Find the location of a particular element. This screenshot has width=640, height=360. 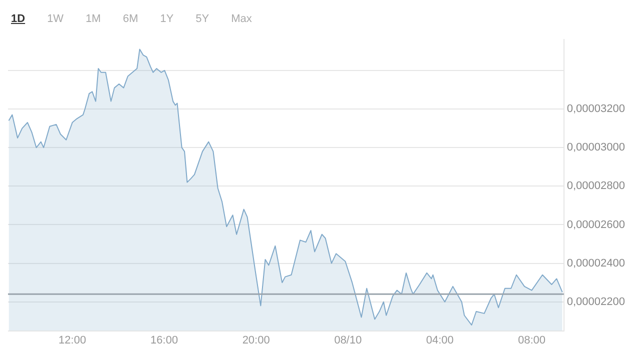

y-tick-label: 0,00002600 is located at coordinates (596, 224).